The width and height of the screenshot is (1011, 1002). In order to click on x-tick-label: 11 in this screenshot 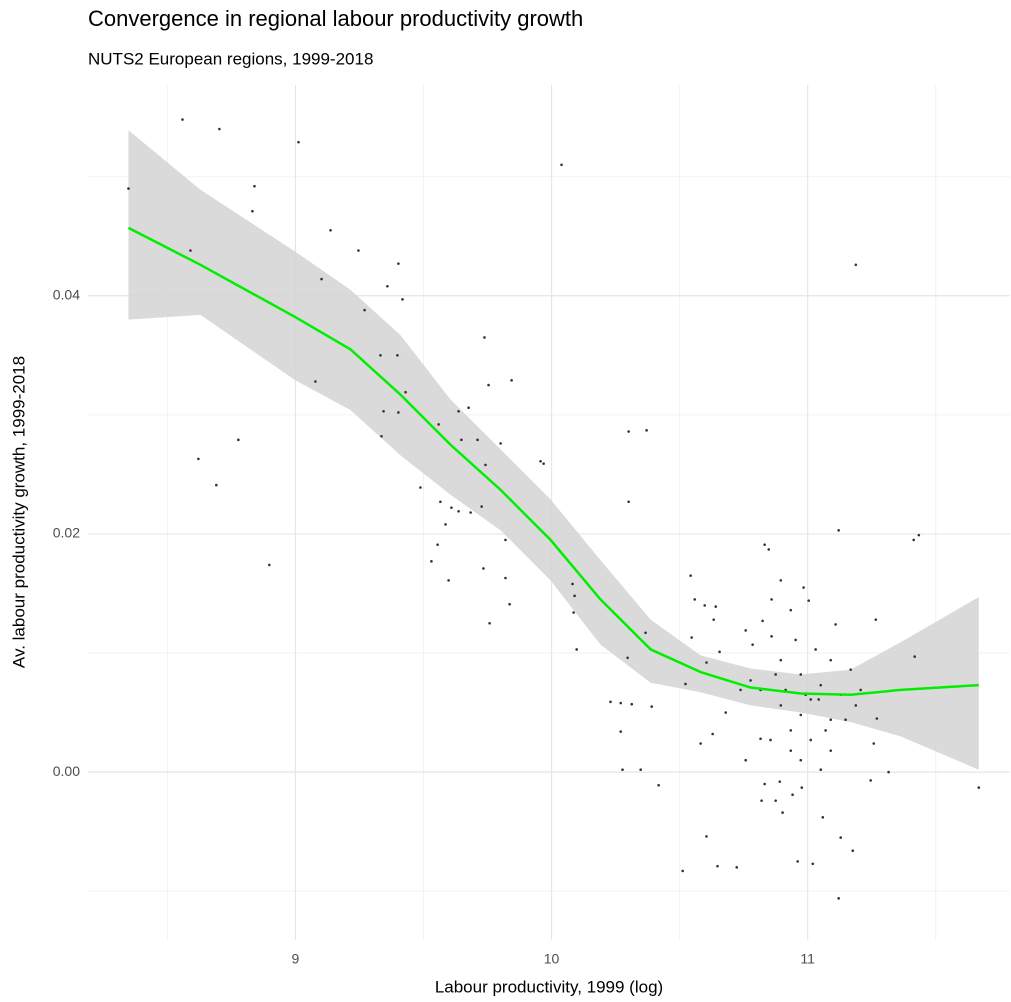, I will do `click(807, 959)`.